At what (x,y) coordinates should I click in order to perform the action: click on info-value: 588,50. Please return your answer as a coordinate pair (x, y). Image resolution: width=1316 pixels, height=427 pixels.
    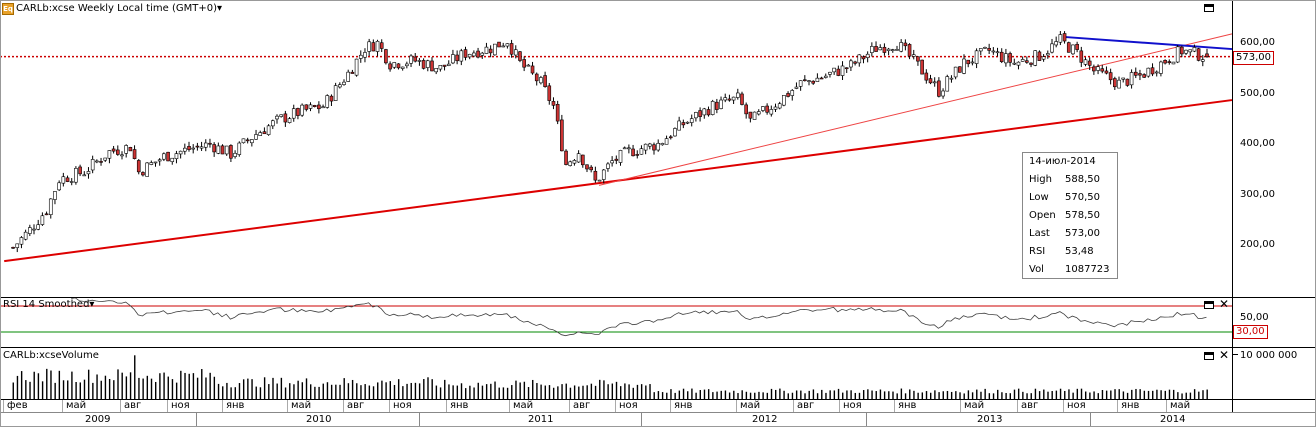
    Looking at the image, I should click on (1082, 179).